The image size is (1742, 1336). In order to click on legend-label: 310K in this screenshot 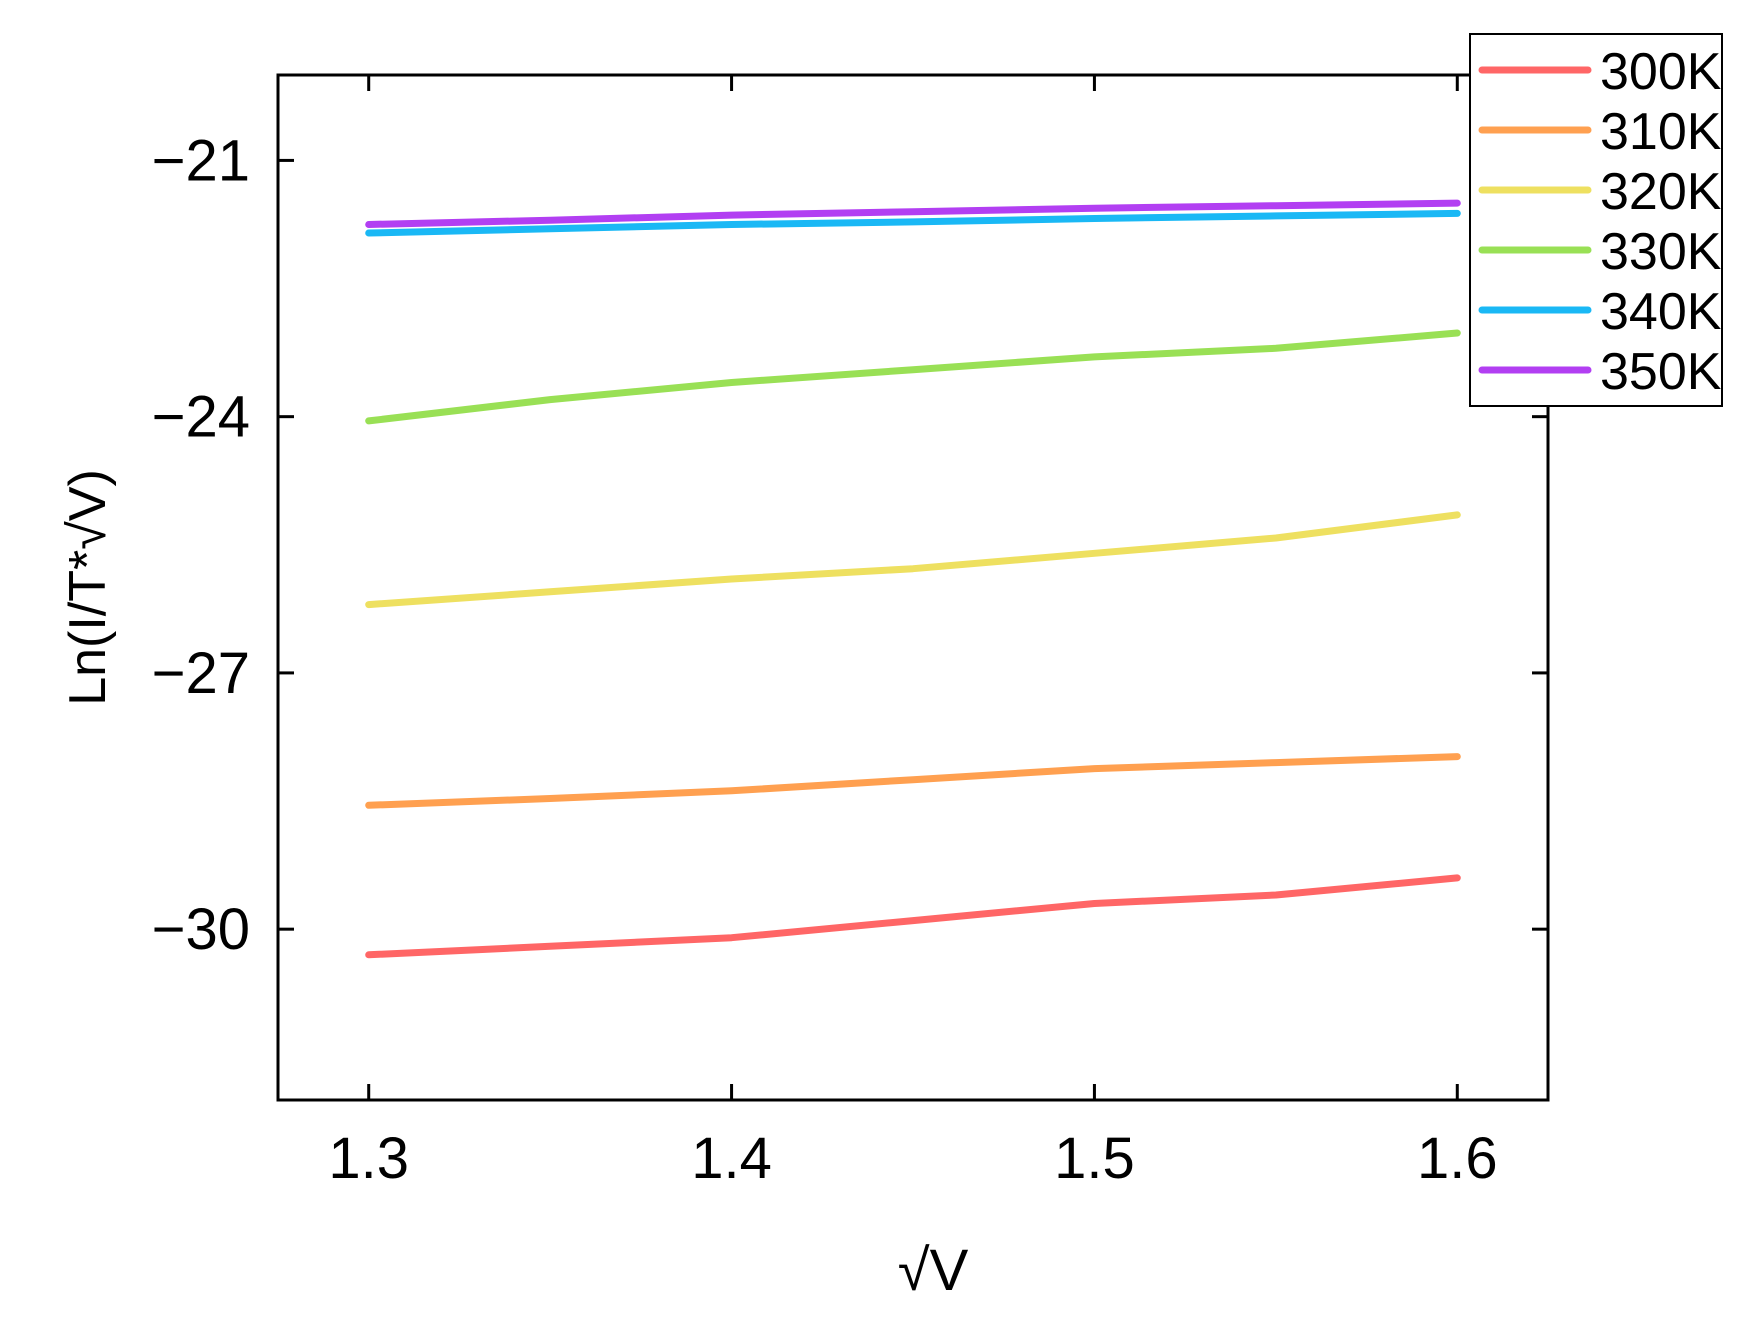, I will do `click(1661, 132)`.